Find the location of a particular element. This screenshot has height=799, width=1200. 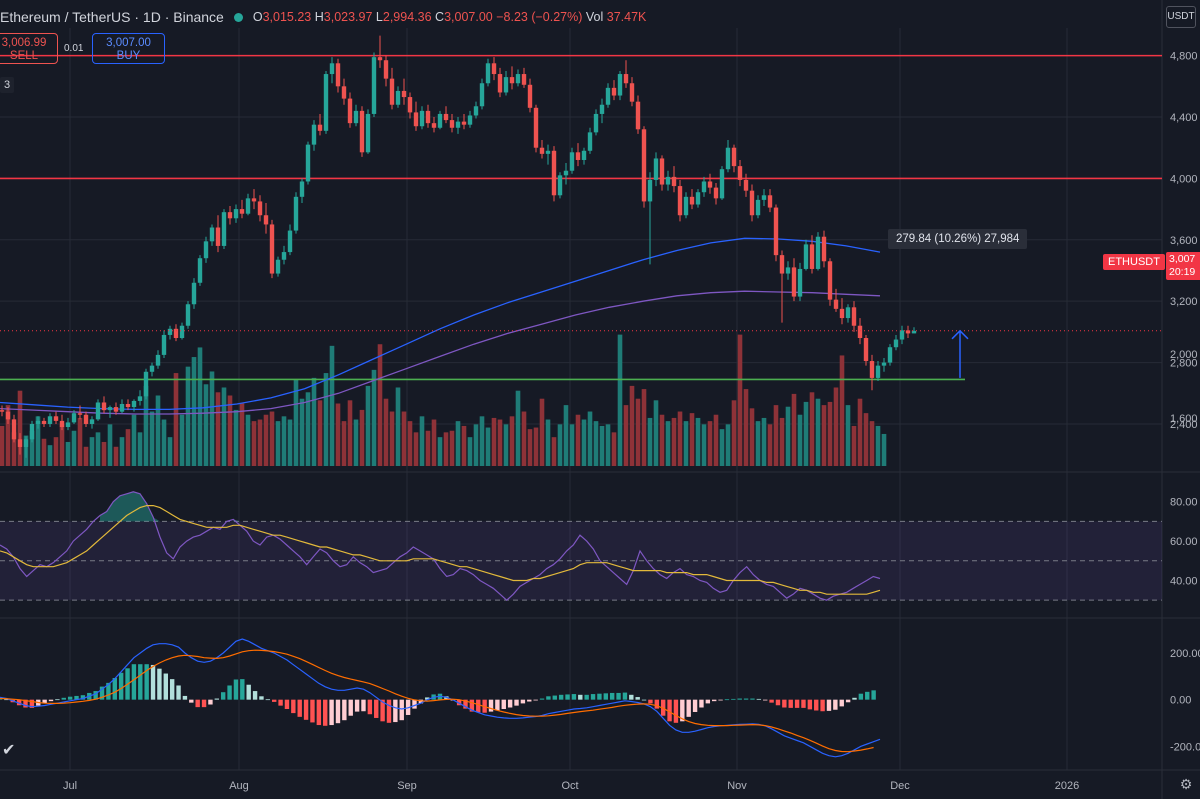

sell-label: SELL is located at coordinates (24, 56).